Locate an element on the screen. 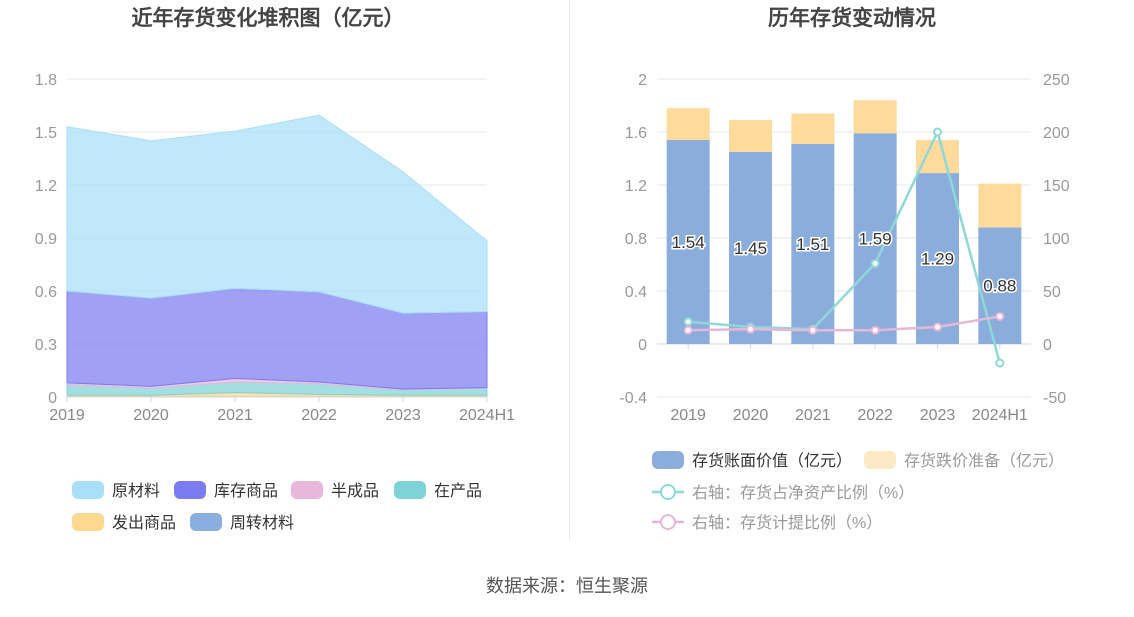 The image size is (1134, 617). bar-data-label: 0.88 is located at coordinates (999, 286).